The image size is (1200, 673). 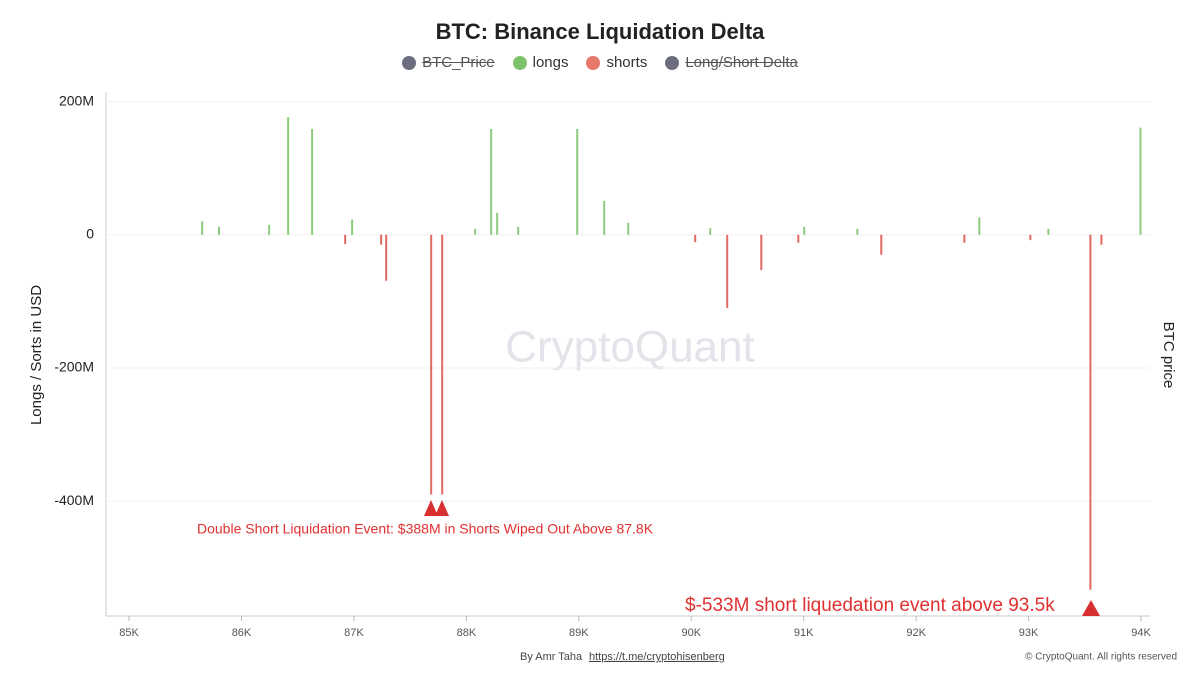 What do you see at coordinates (657, 657) in the screenshot?
I see `footer-link: https://t.me/cryptohisenberg` at bounding box center [657, 657].